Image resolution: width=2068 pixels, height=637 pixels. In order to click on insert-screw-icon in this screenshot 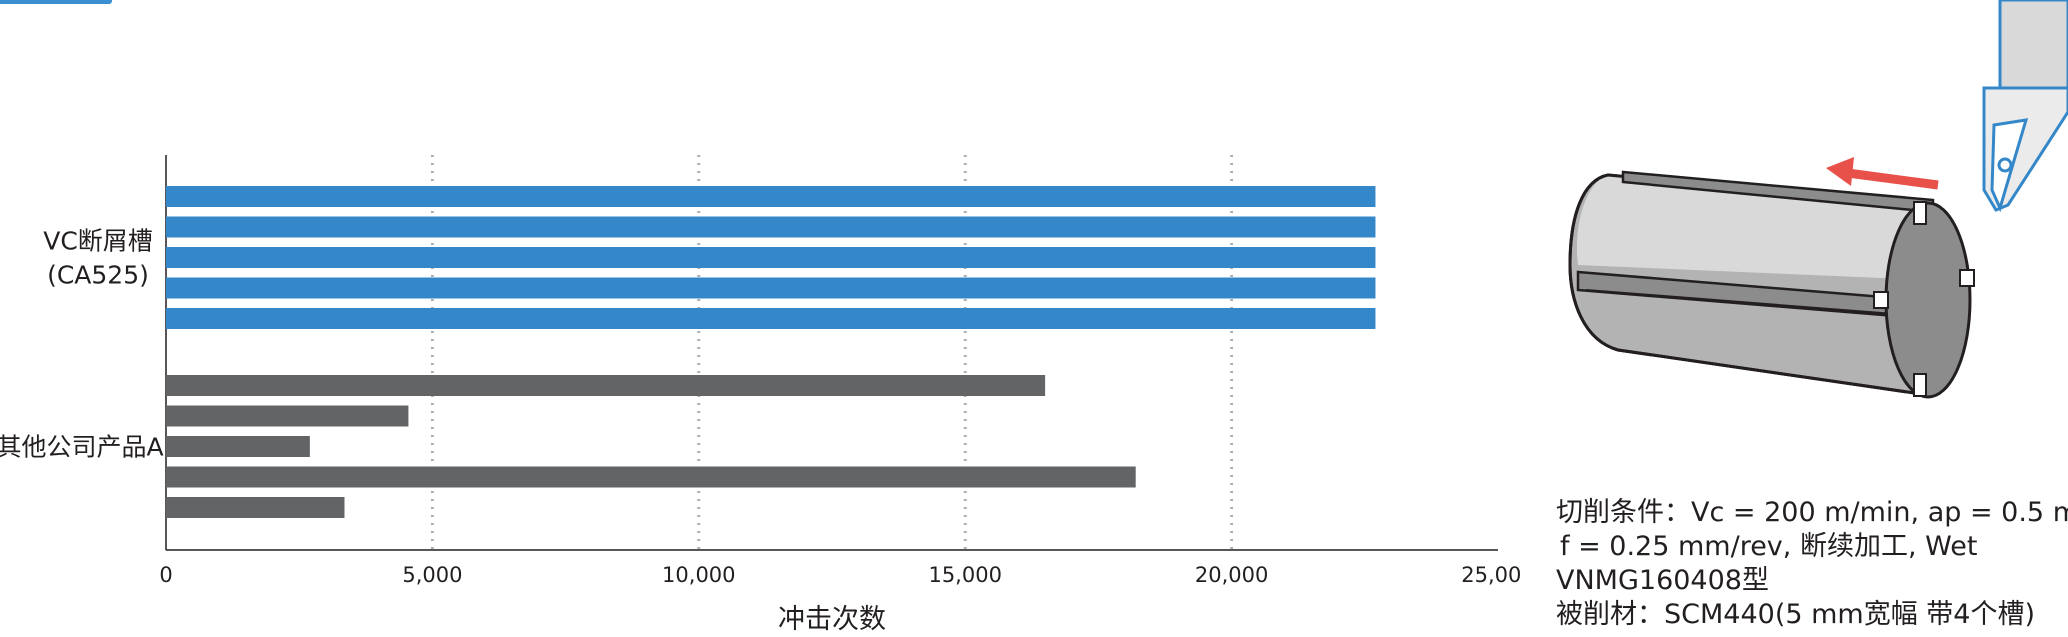, I will do `click(2005, 165)`.